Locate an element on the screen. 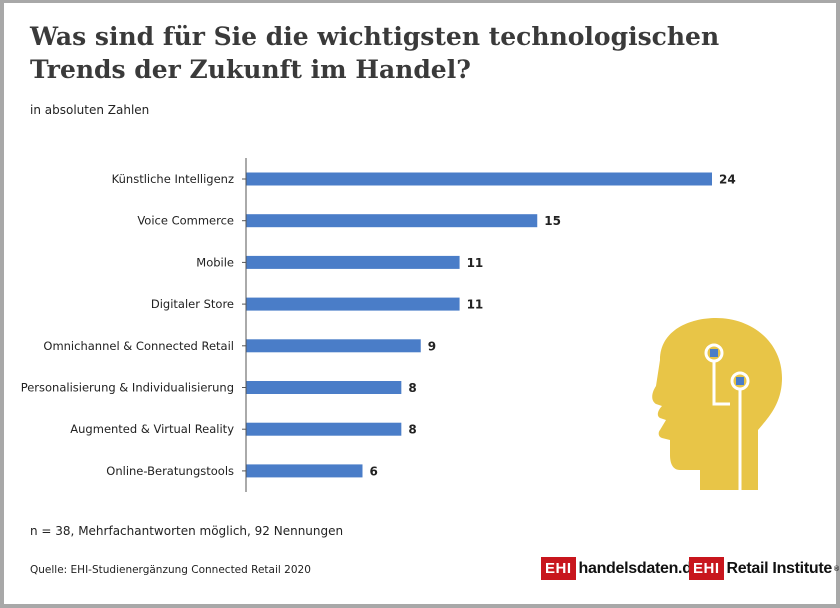 The width and height of the screenshot is (840, 608). logo-retail-institute: EHI Retail Institute ® is located at coordinates (764, 568).